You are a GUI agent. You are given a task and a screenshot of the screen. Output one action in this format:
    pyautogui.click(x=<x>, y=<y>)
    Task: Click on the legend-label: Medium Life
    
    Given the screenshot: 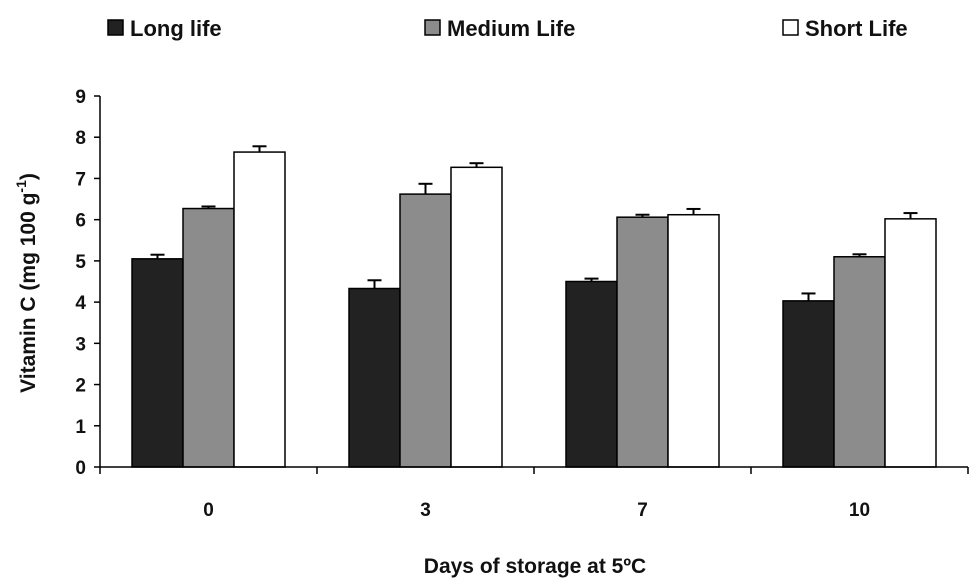 What is the action you would take?
    pyautogui.click(x=511, y=28)
    